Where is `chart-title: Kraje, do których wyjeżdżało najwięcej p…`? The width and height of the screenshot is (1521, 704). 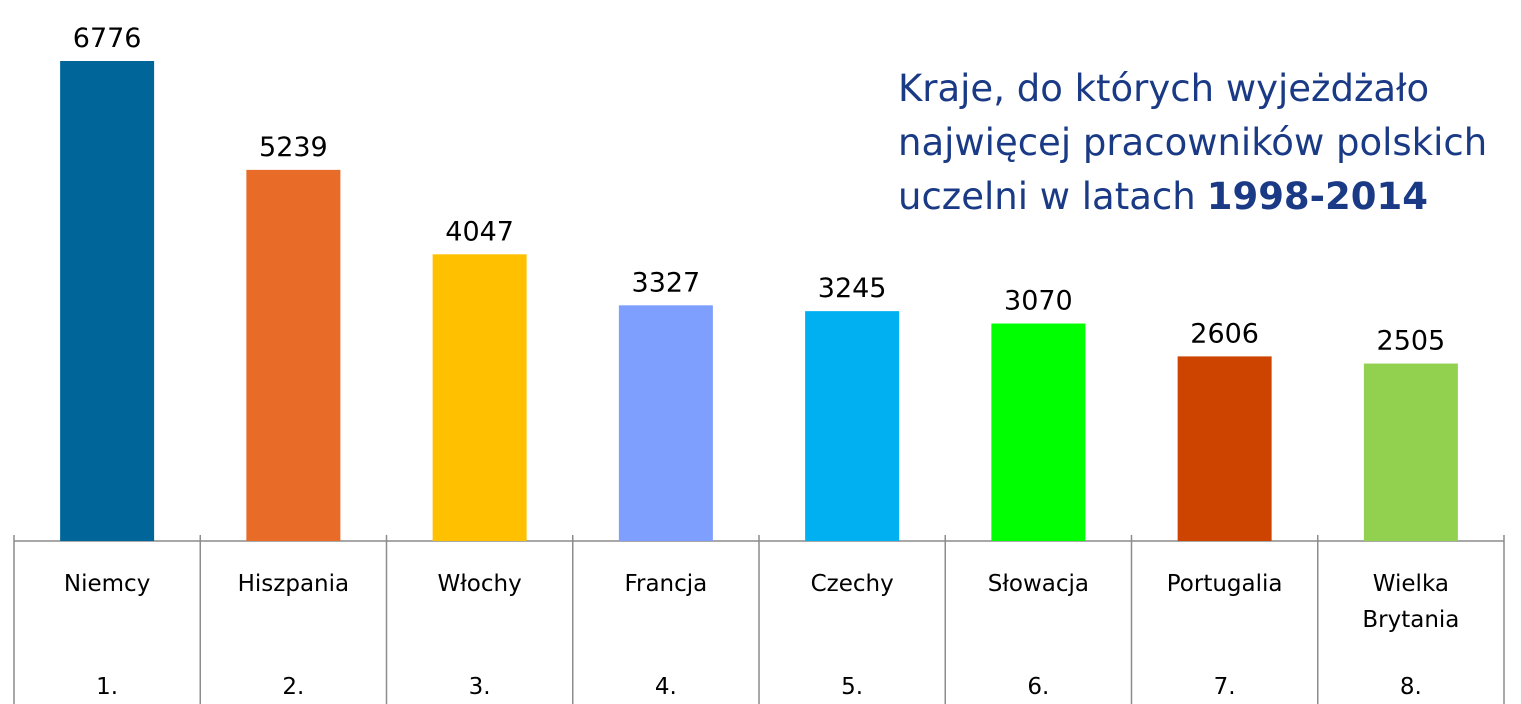
chart-title: Kraje, do których wyjeżdżało najwięcej p… is located at coordinates (1192, 143).